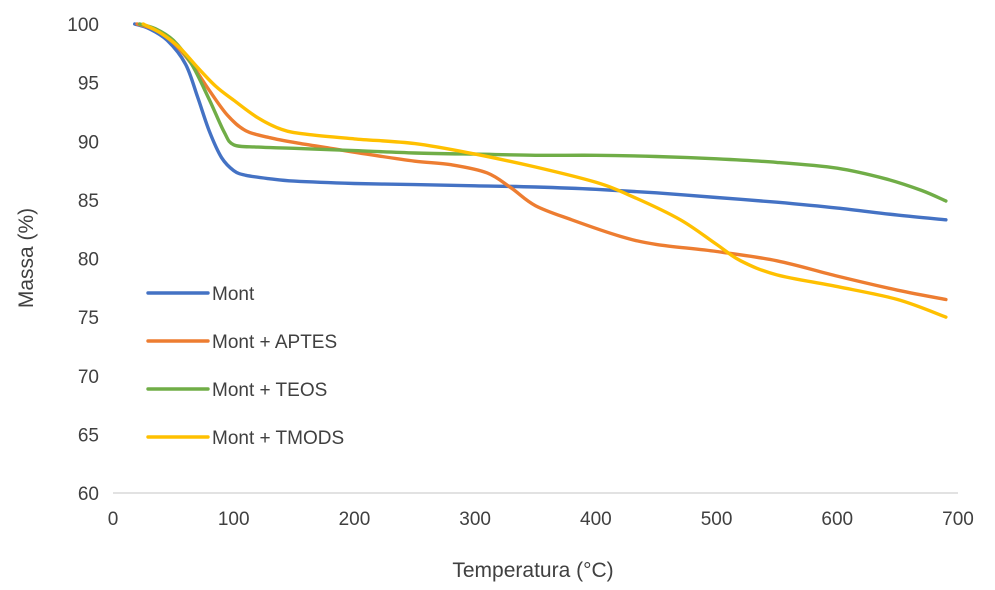 The image size is (995, 590). What do you see at coordinates (234, 519) in the screenshot?
I see `x-tick-label: 100` at bounding box center [234, 519].